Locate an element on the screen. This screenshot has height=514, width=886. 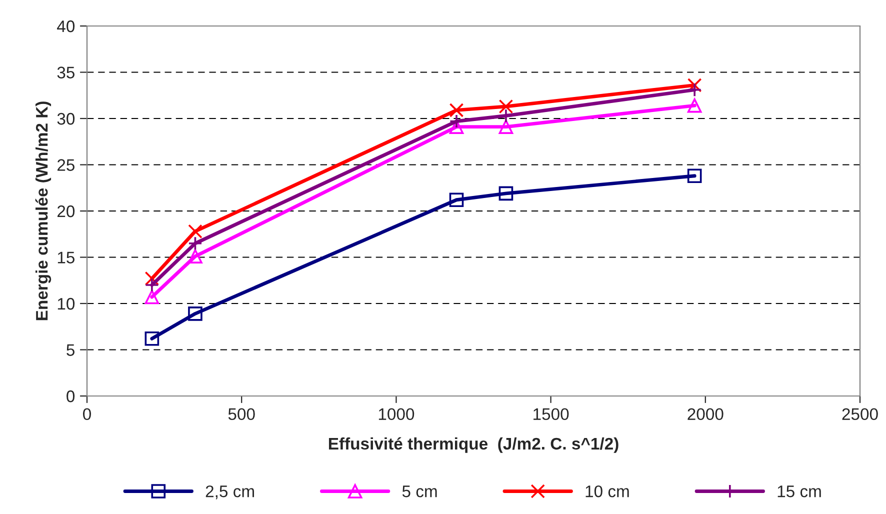
y-axis-title: Energie cumulée (Wh/m2 K) is located at coordinates (43, 211).